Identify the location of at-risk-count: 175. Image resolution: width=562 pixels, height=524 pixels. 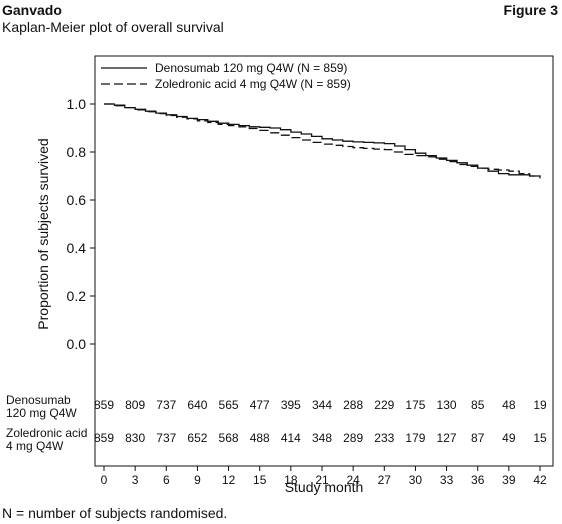
(415, 405).